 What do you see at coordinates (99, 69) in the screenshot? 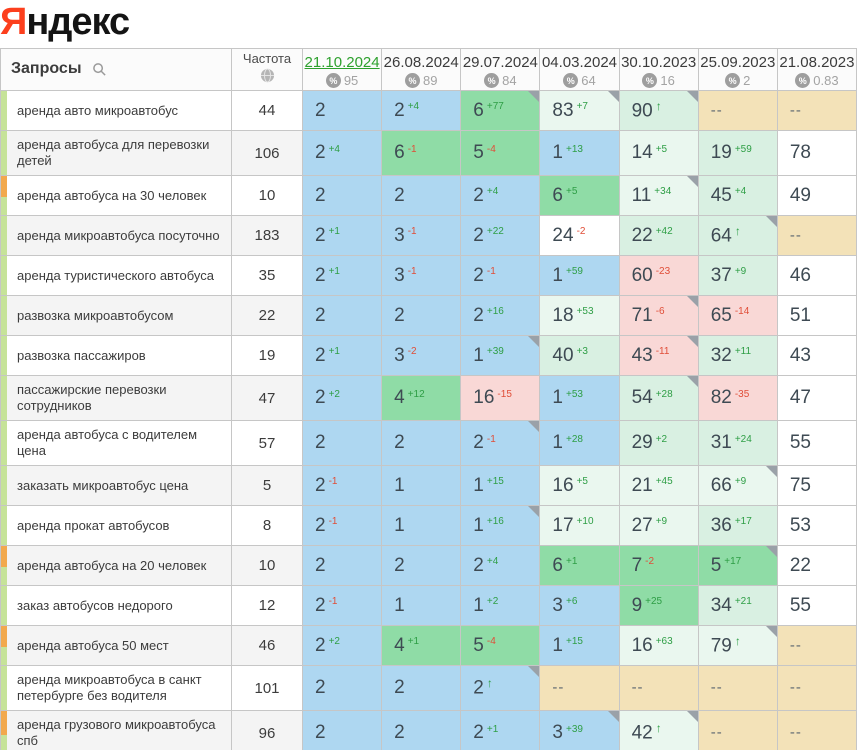
I see `search-icon` at bounding box center [99, 69].